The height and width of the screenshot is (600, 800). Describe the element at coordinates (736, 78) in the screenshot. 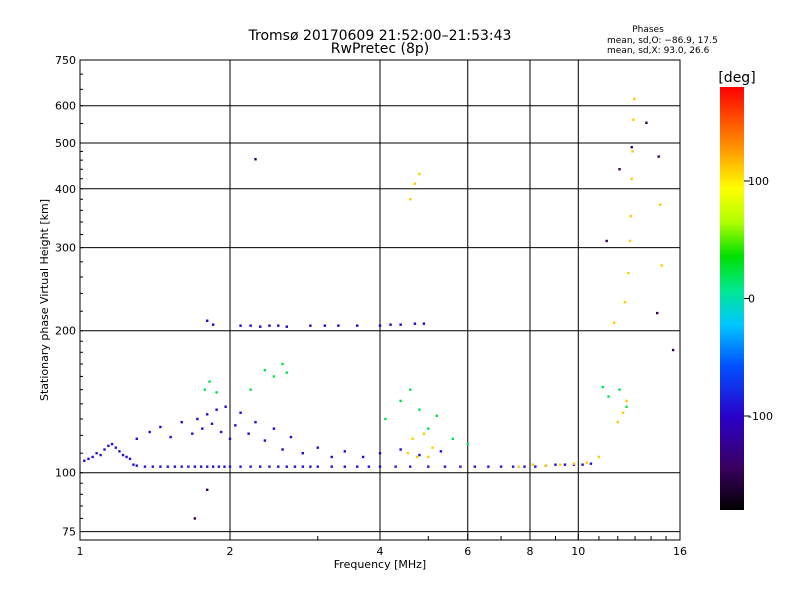

I see `colorbar-label: [deg]` at that location.